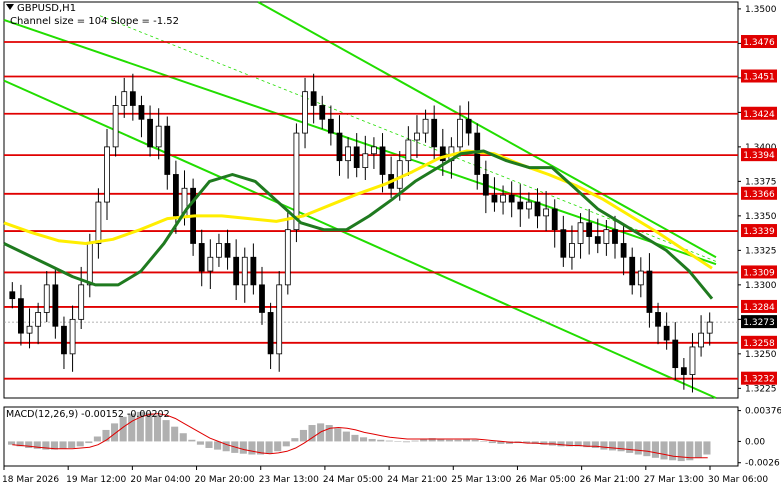 The width and height of the screenshot is (781, 489). I want to click on time-tick-label: 19 Mar 12:00, so click(96, 480).